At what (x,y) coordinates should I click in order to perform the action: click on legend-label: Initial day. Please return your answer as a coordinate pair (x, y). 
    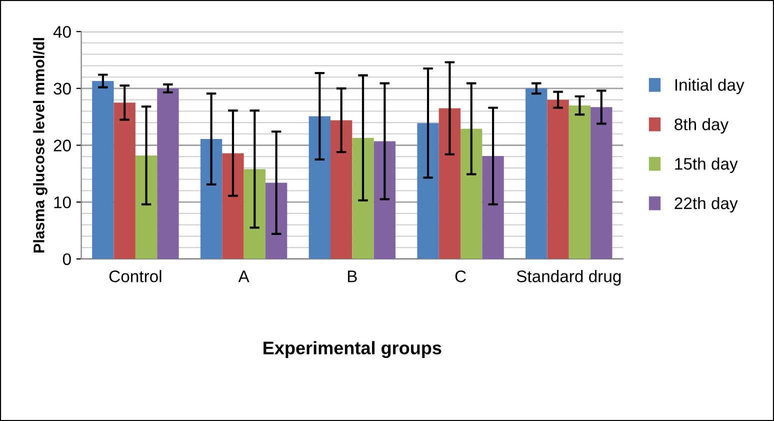
    Looking at the image, I should click on (709, 86).